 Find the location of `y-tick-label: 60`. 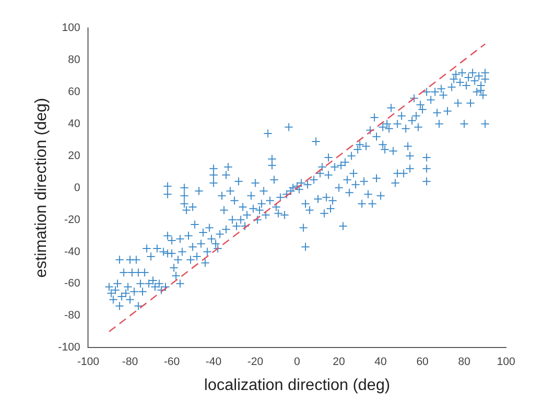

y-tick-label: 60 is located at coordinates (74, 92).